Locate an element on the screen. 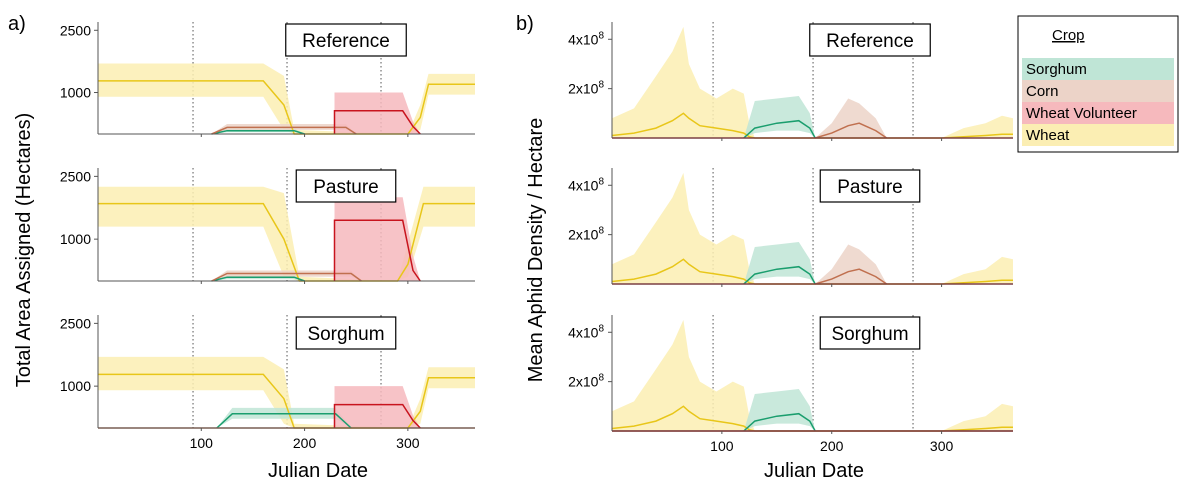  b-y-axis-title: Mean Aphid Density / Hectare is located at coordinates (536, 250).